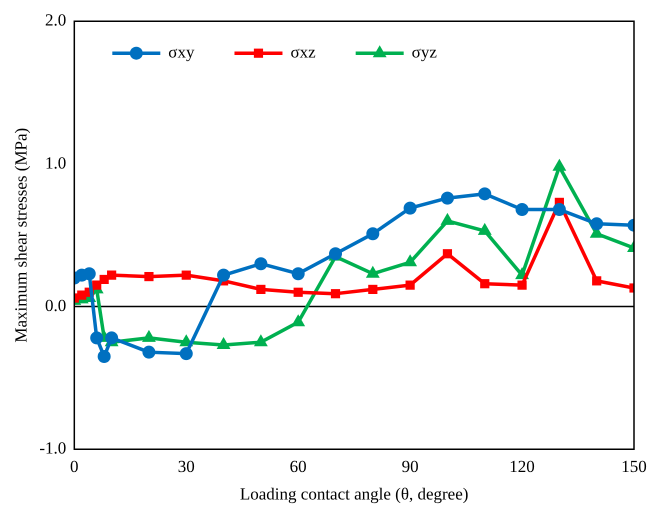 Image resolution: width=662 pixels, height=517 pixels. I want to click on y-axis-title: Maximum shear stresses (MPa), so click(21, 235).